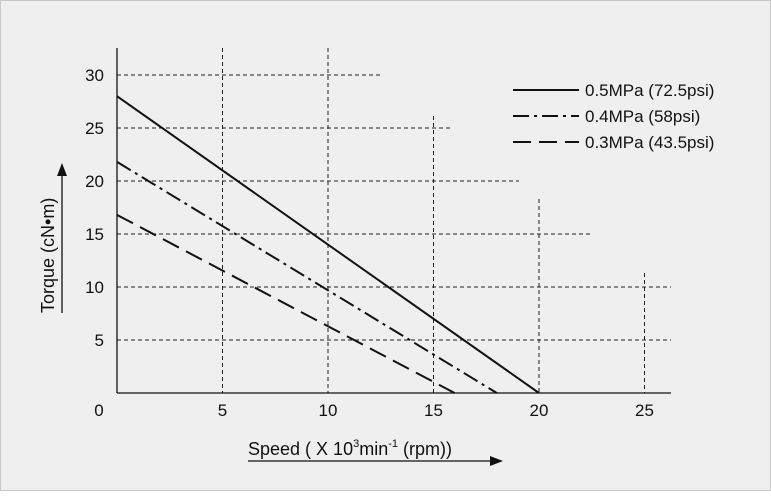 This screenshot has height=497, width=771. Describe the element at coordinates (94, 181) in the screenshot. I see `y-tick-20: 20` at that location.